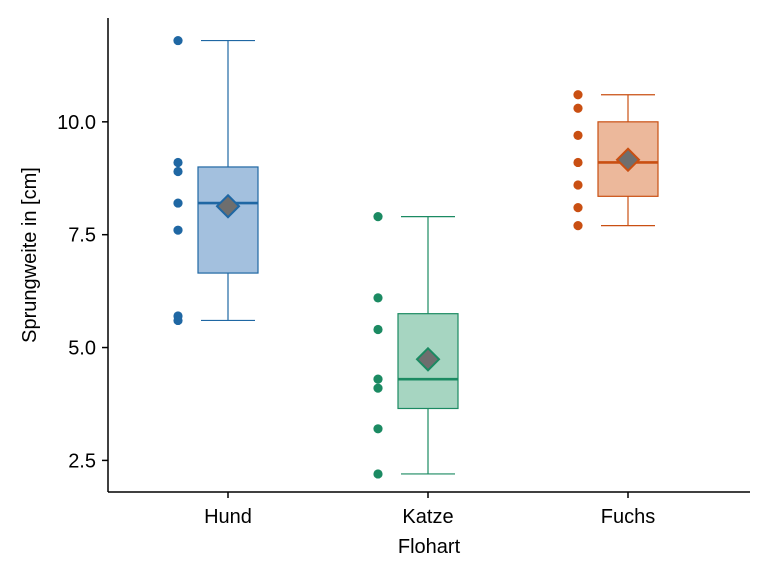 This screenshot has height=576, width=768. Describe the element at coordinates (76, 123) in the screenshot. I see `y-tick-label: 10.0` at that location.